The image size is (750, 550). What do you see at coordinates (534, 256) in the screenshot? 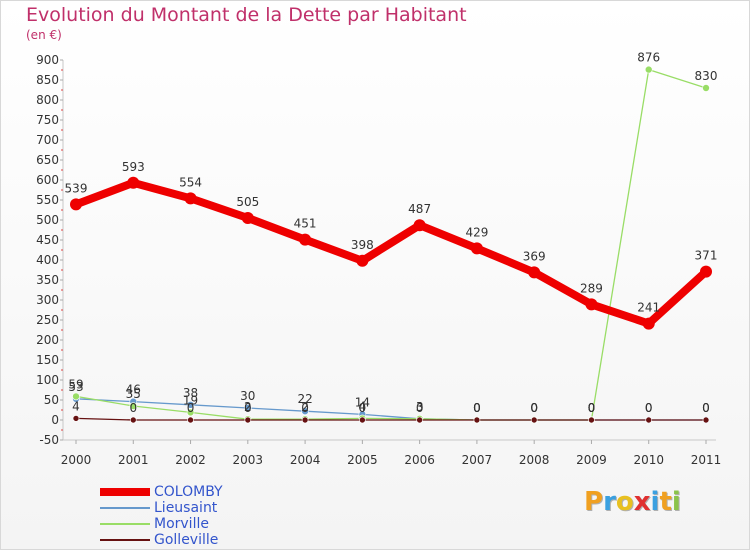
I see `data-label: 369` at bounding box center [534, 256].